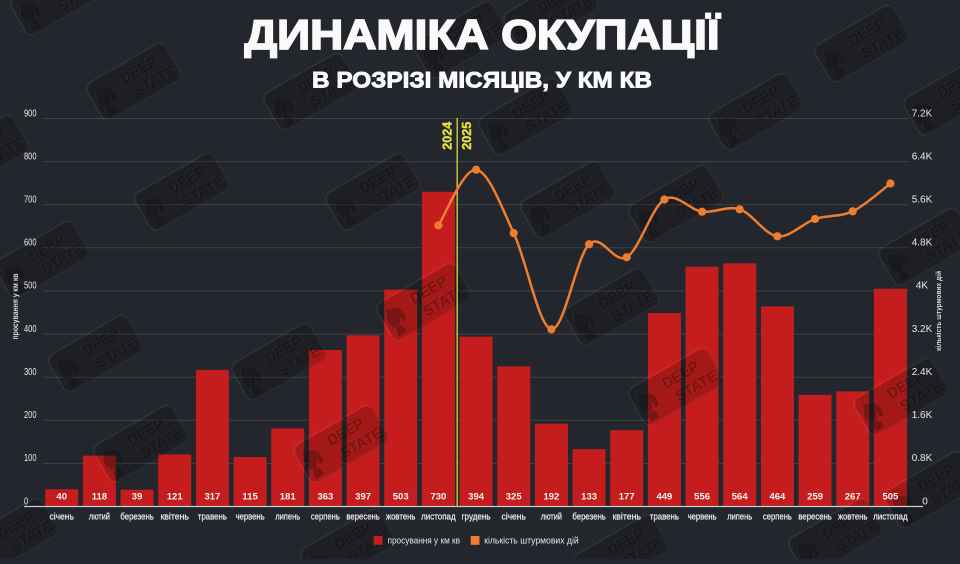 The height and width of the screenshot is (564, 960). Describe the element at coordinates (664, 497) in the screenshot. I see `svg-text: 449` at that location.